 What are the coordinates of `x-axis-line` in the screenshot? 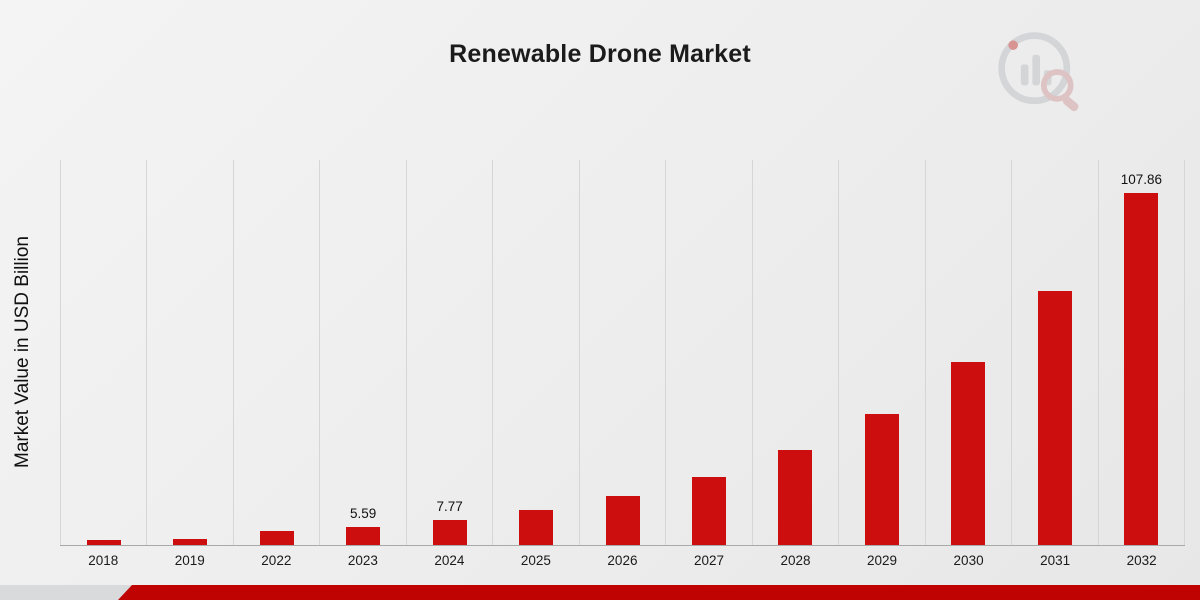 It's located at (622, 545).